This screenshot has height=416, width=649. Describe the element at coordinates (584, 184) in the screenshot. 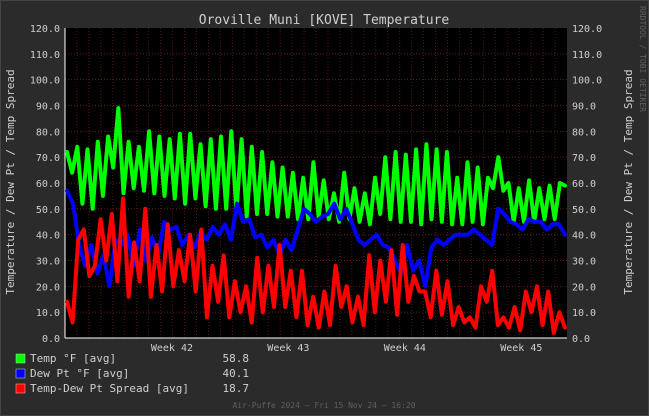

I see `y-tick-label-right: 60.0` at that location.